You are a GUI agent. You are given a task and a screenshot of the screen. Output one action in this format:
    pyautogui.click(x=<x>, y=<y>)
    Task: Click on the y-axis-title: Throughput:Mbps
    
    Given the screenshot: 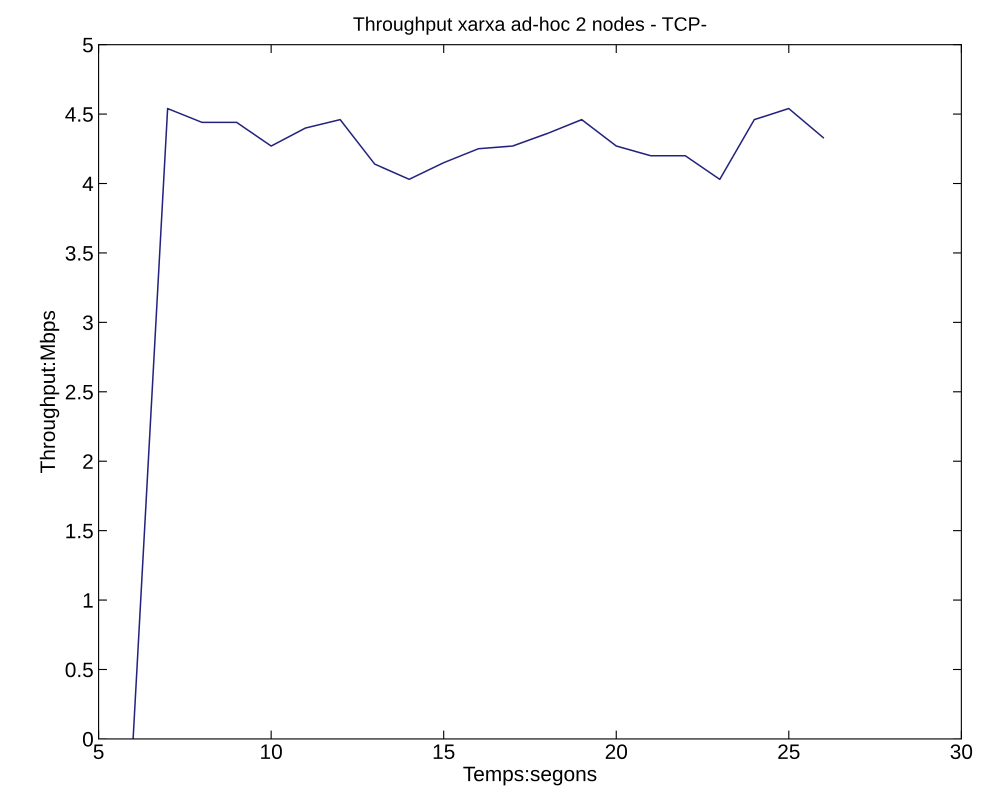 What is the action you would take?
    pyautogui.click(x=50, y=391)
    